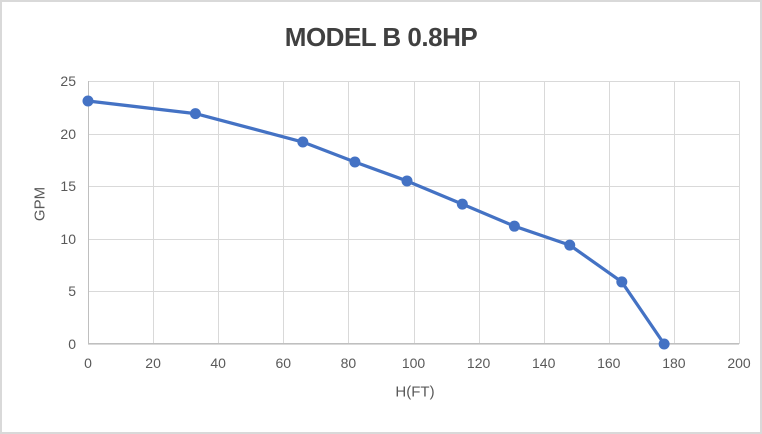 Image resolution: width=762 pixels, height=434 pixels. What do you see at coordinates (218, 363) in the screenshot?
I see `x-tick-label: 40` at bounding box center [218, 363].